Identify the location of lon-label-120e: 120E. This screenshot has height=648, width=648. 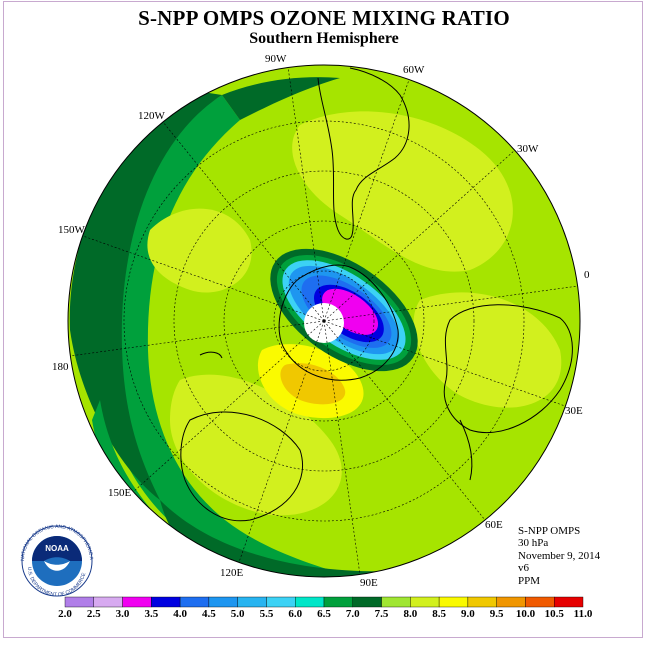
(232, 573).